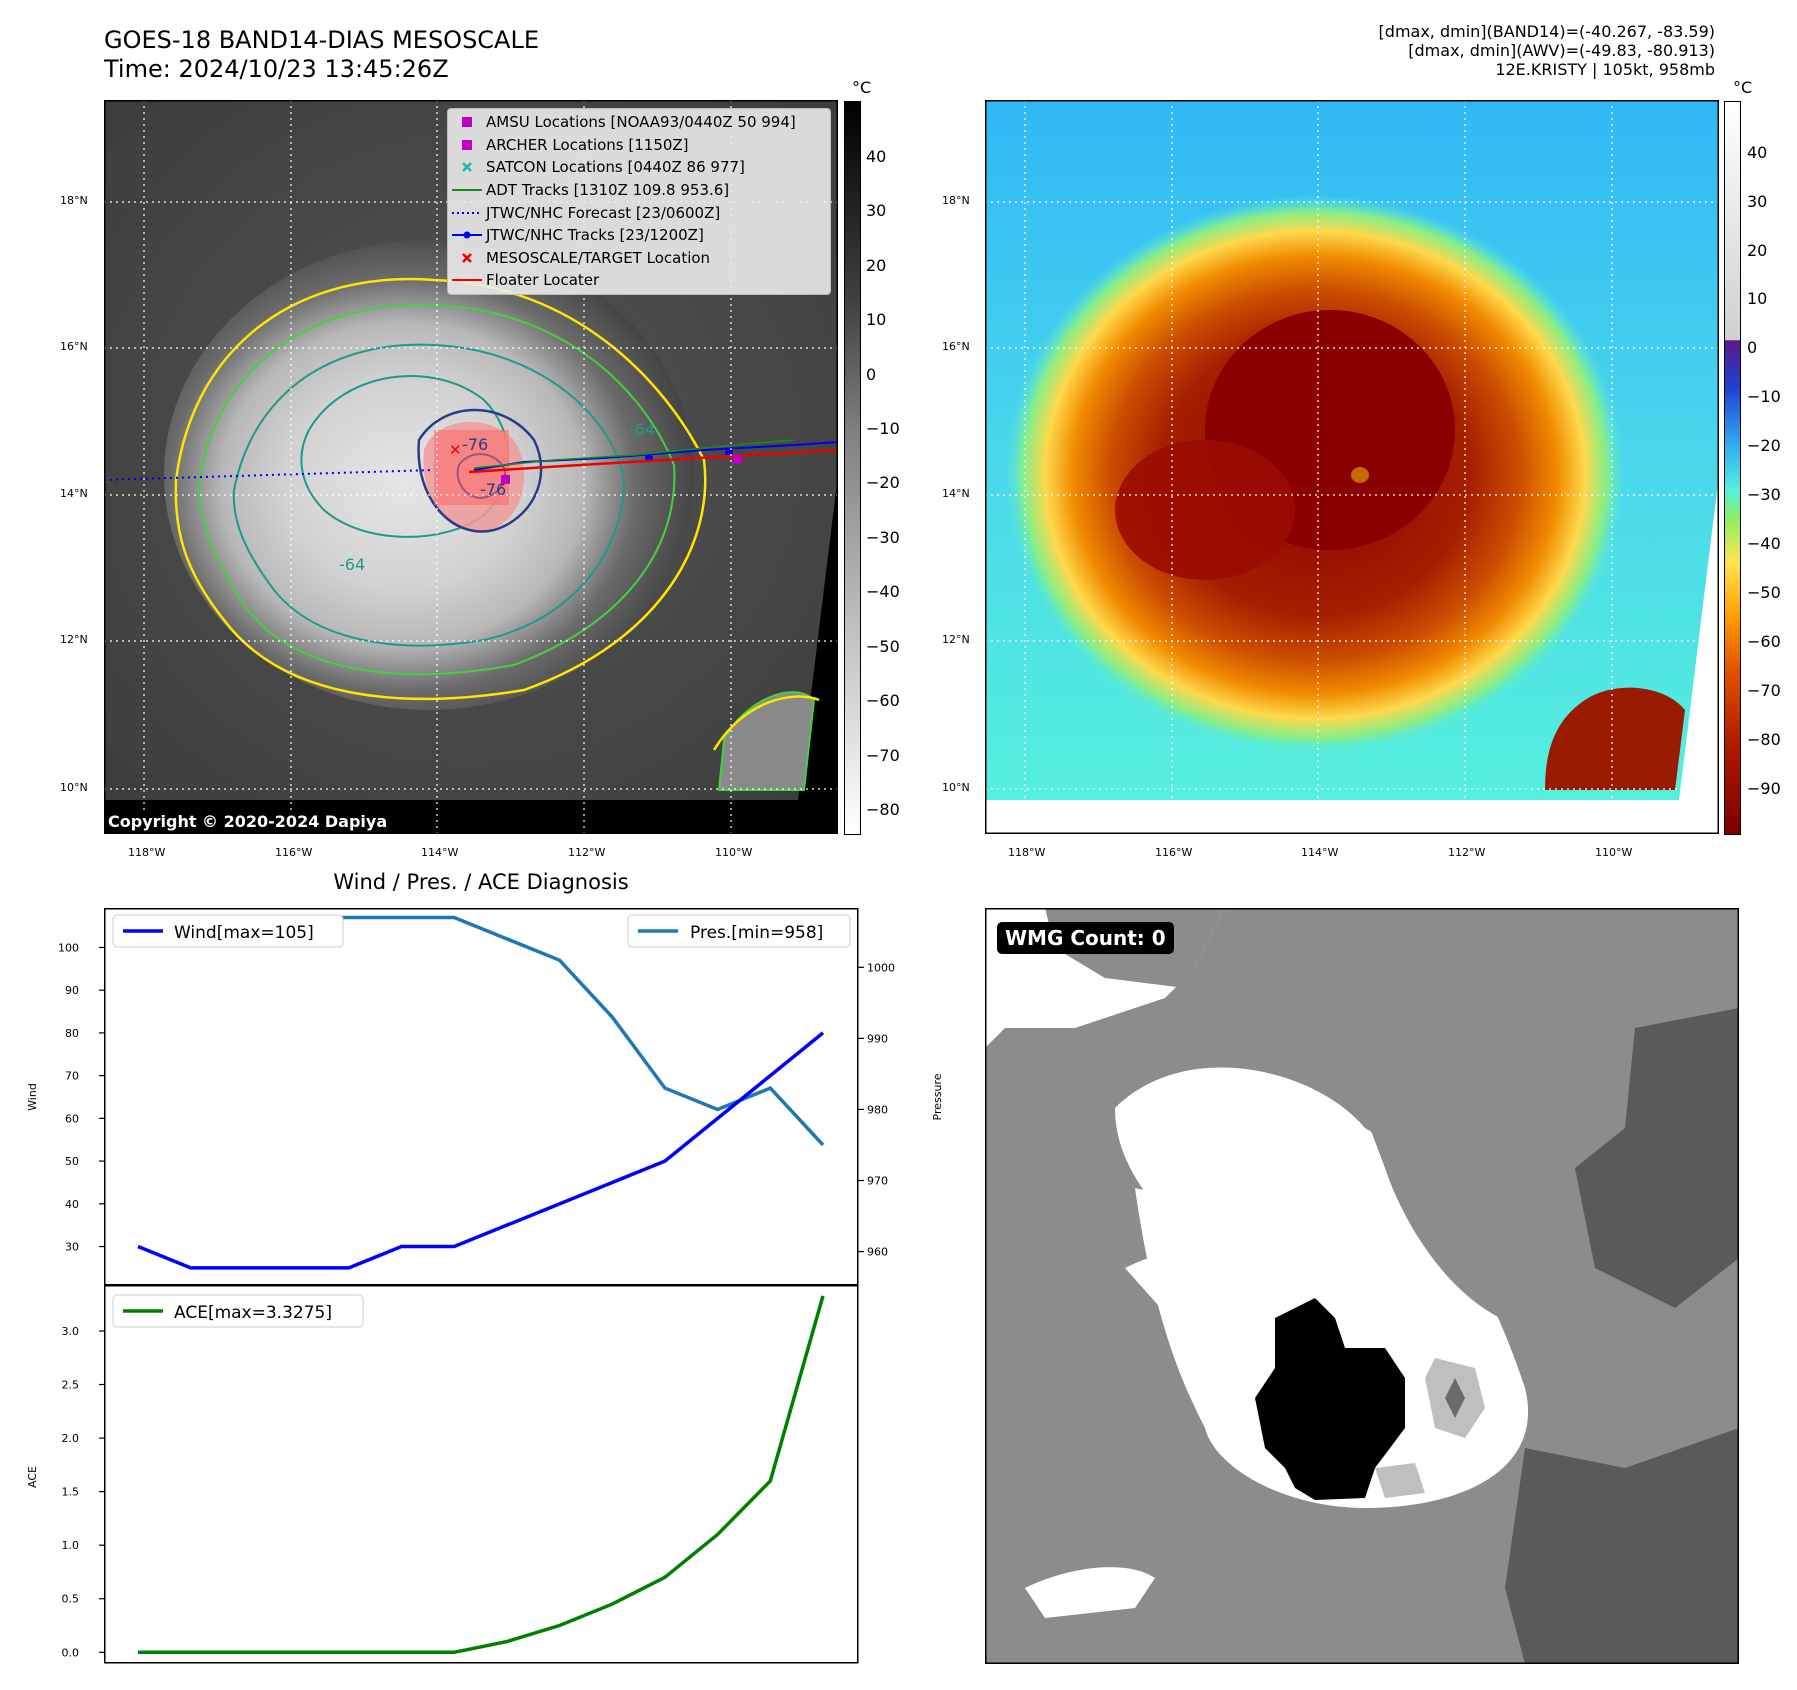 The image size is (1797, 1690). I want to click on ace-tick-label: 2.0, so click(71, 1438).